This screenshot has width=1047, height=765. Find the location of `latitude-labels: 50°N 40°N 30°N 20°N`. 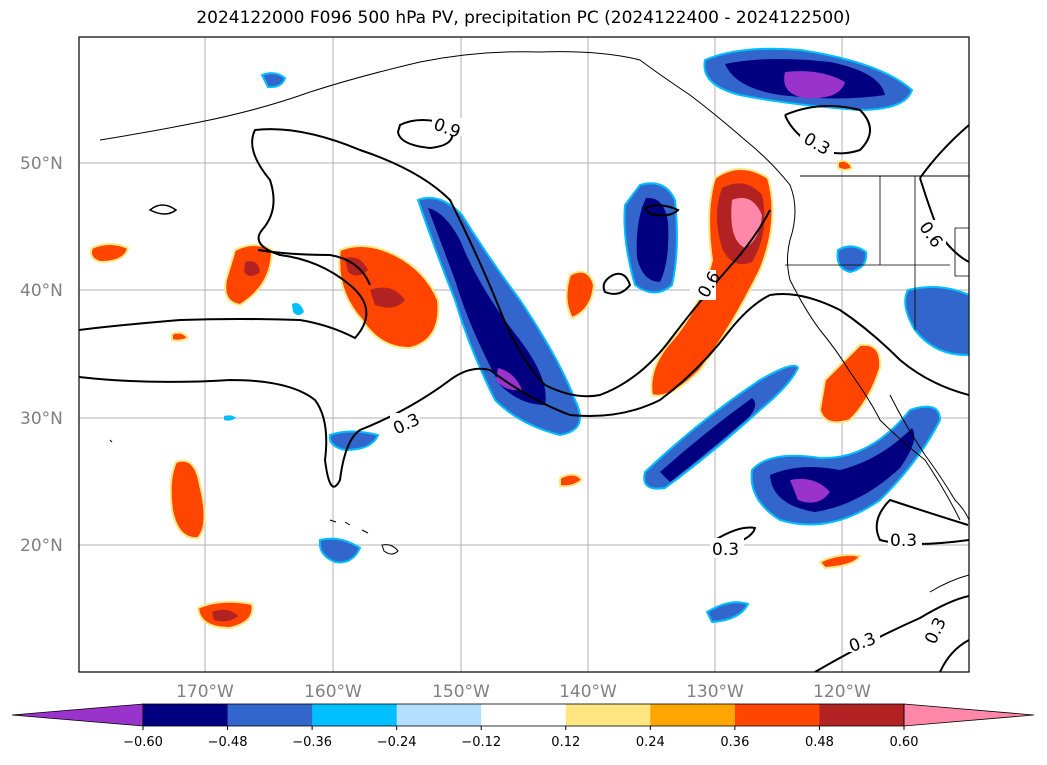

latitude-labels: 50°N 40°N 30°N 20°N is located at coordinates (41, 355).